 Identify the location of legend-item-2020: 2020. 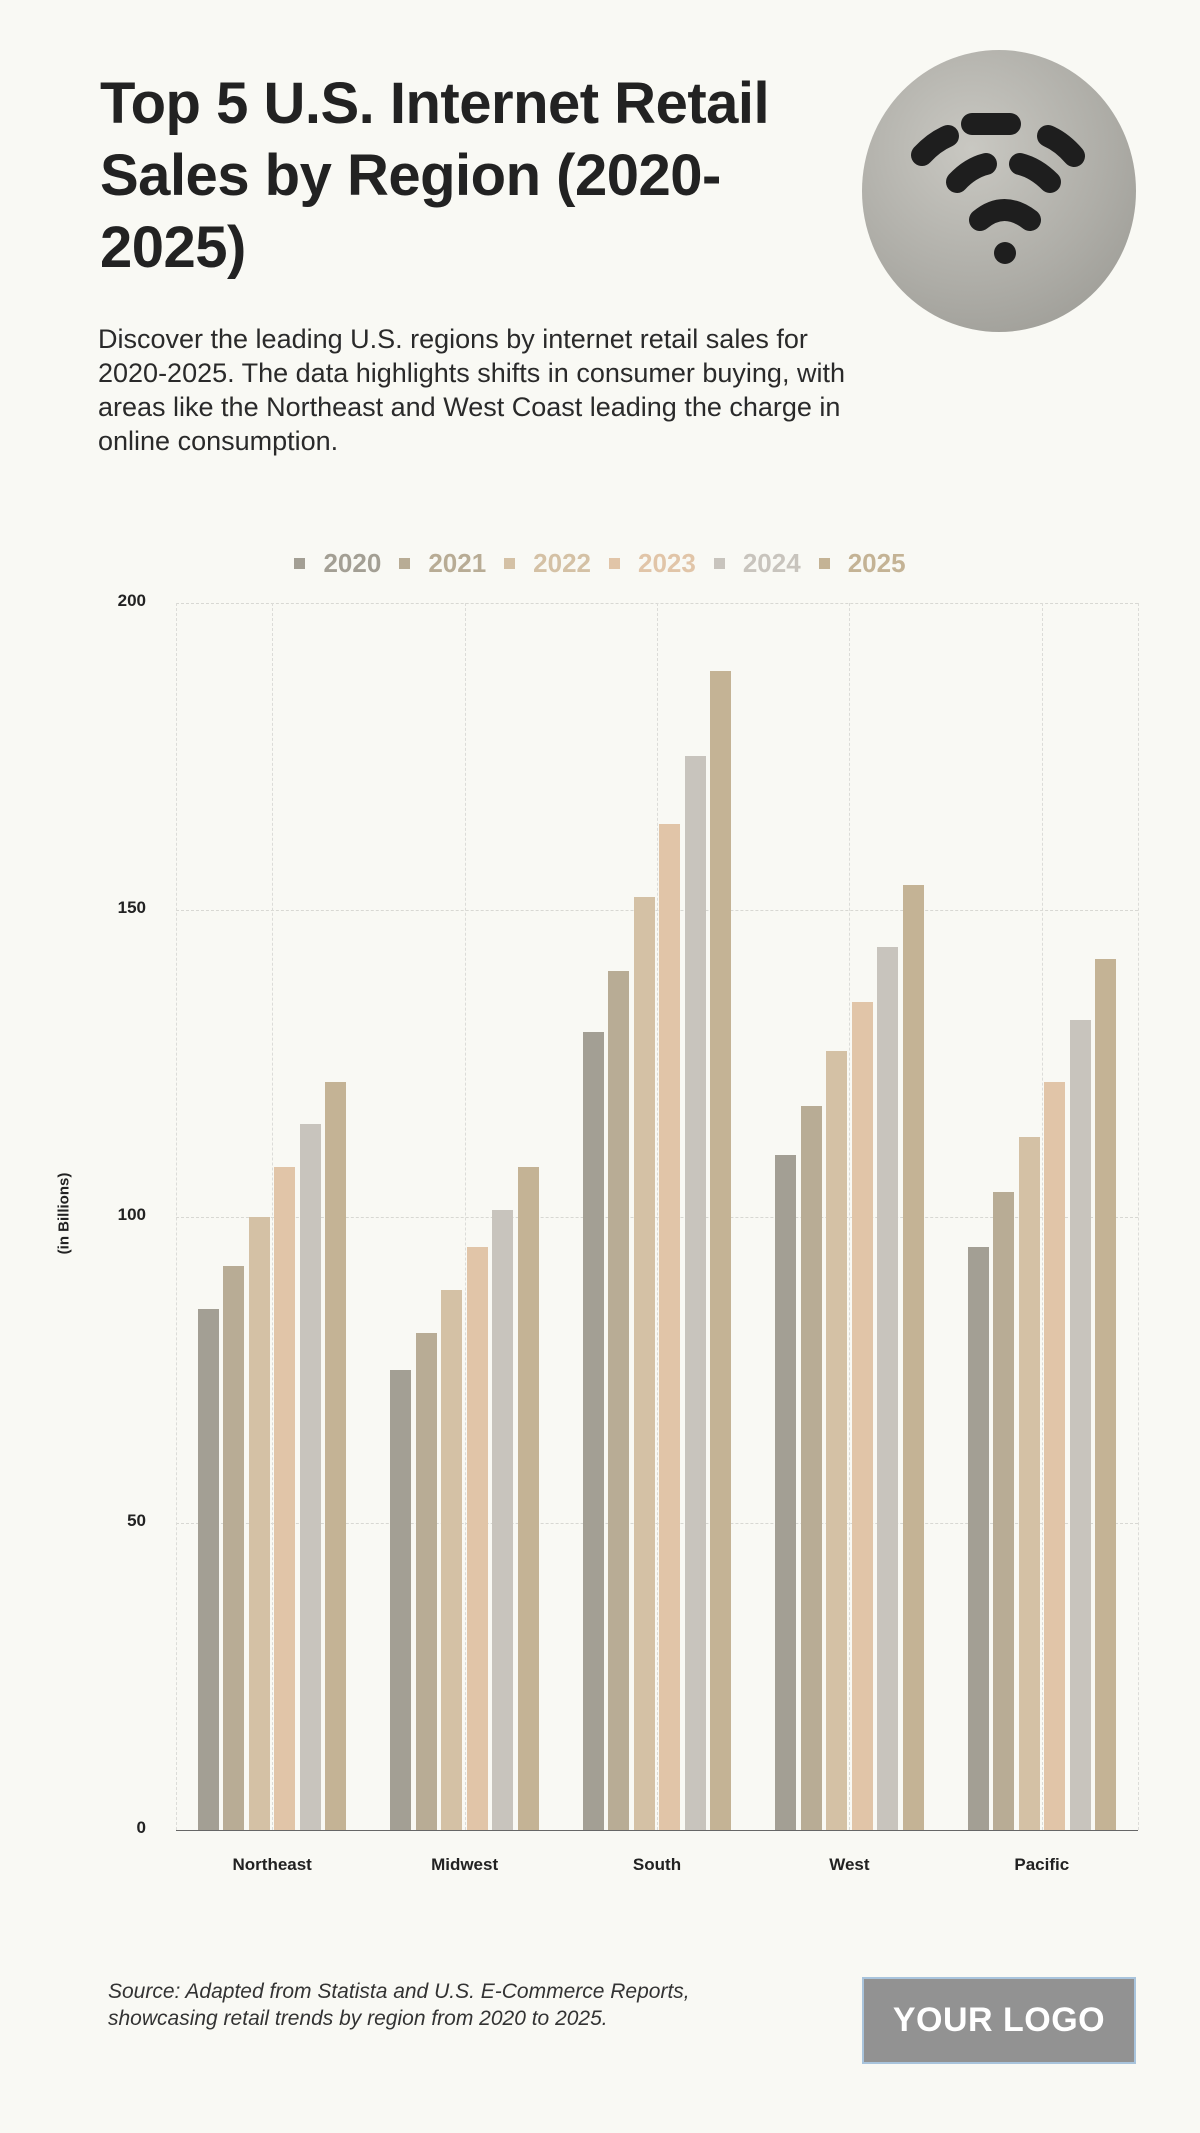
(337, 563).